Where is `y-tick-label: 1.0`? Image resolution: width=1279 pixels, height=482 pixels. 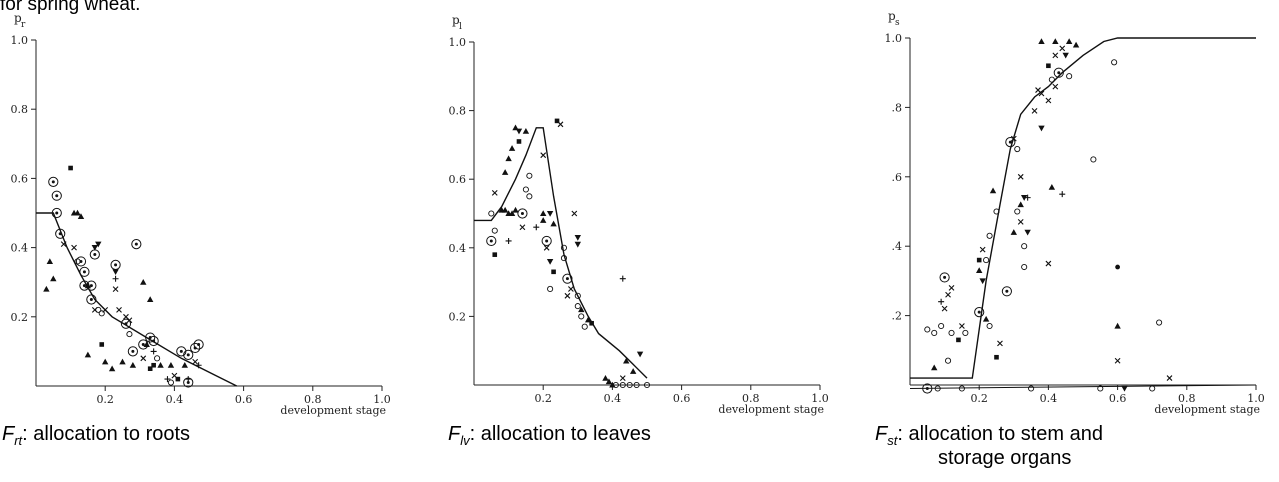
y-tick-label: 1.0 is located at coordinates (20, 40).